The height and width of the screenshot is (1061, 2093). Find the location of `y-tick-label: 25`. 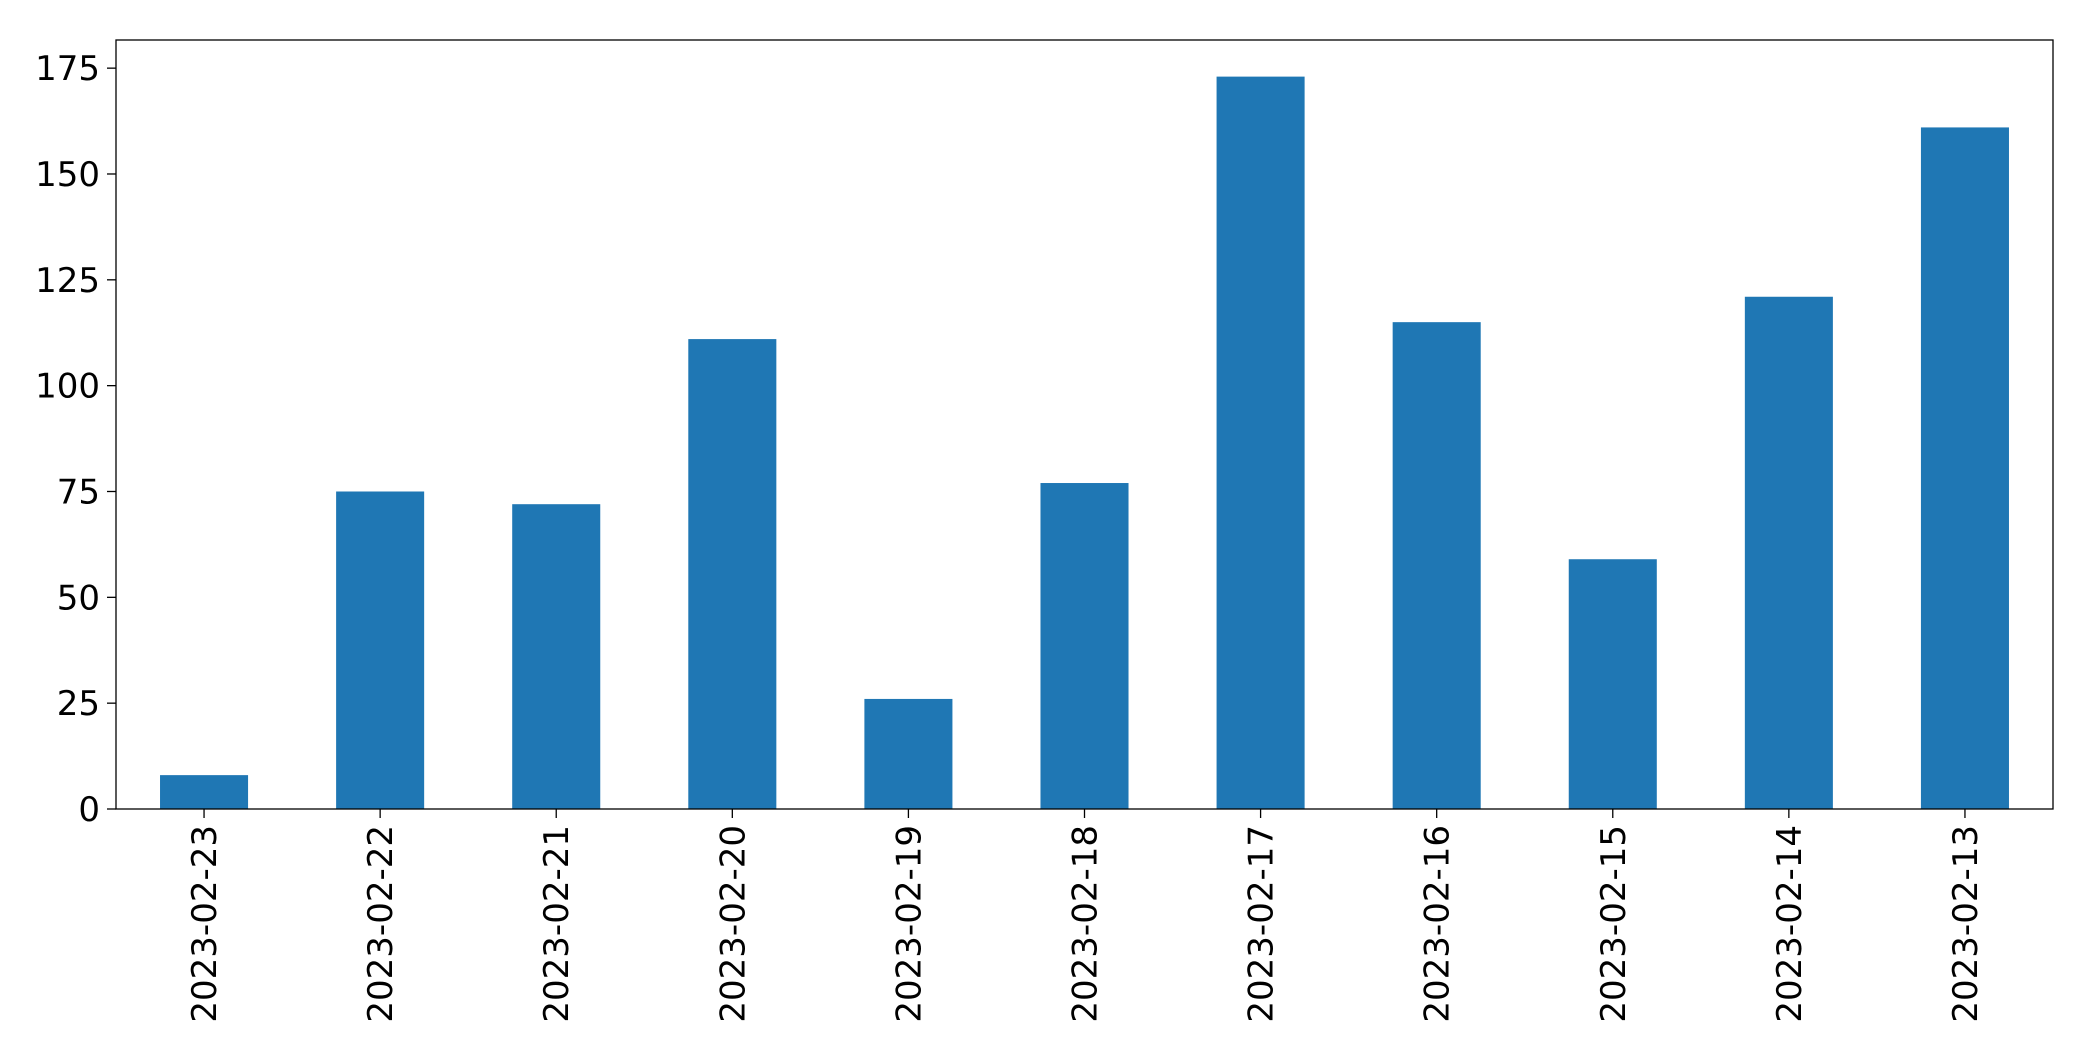

y-tick-label: 25 is located at coordinates (78, 704).